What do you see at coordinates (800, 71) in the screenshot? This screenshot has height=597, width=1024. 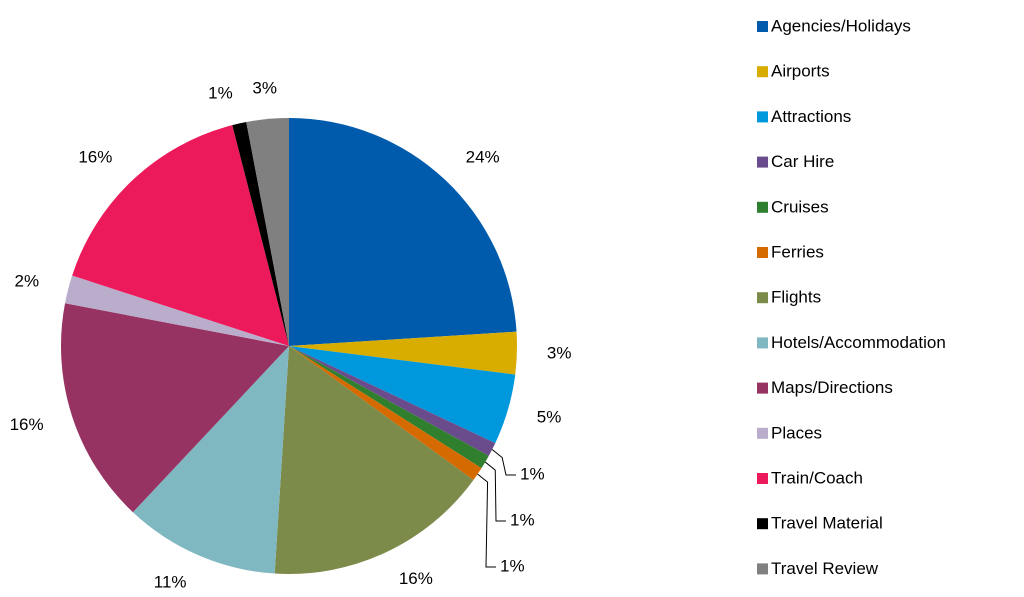 I see `legend-label: Airports` at bounding box center [800, 71].